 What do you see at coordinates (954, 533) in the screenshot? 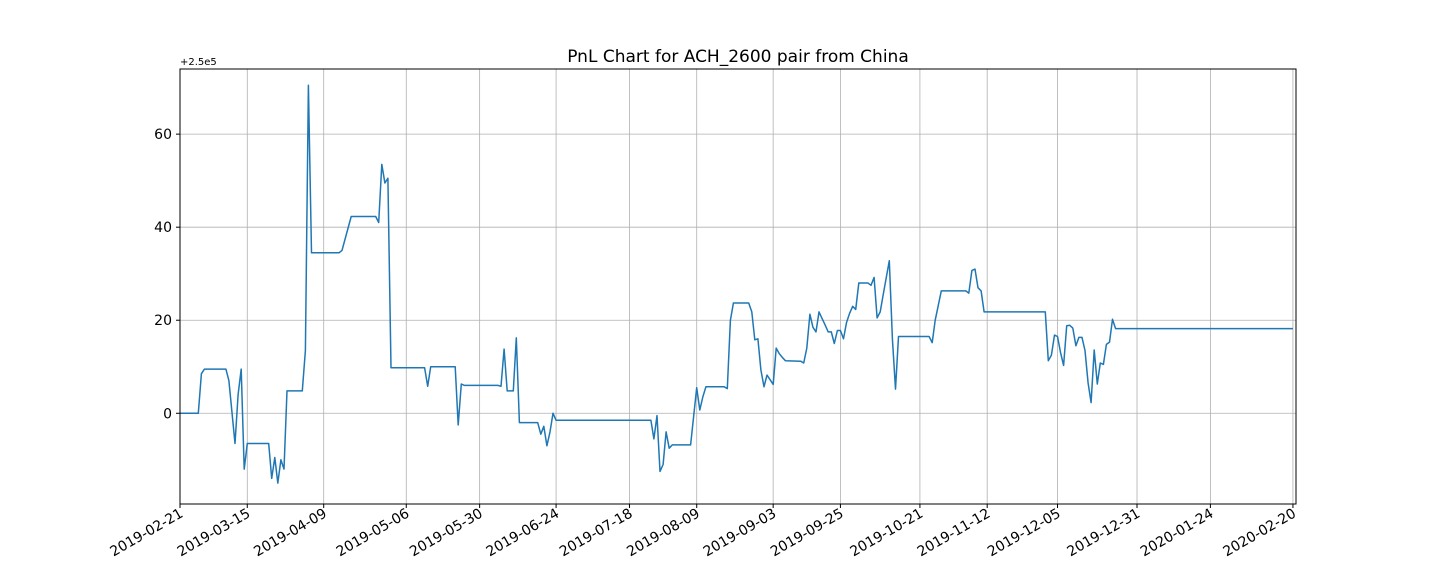
I see `x-tick-label: 2019-11-12` at bounding box center [954, 533].